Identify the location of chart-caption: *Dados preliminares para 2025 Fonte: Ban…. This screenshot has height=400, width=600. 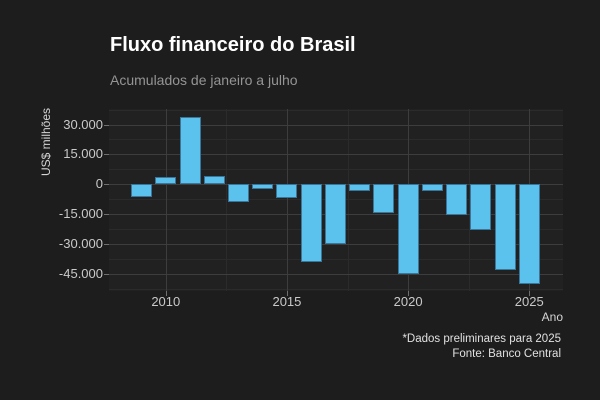
(481, 346).